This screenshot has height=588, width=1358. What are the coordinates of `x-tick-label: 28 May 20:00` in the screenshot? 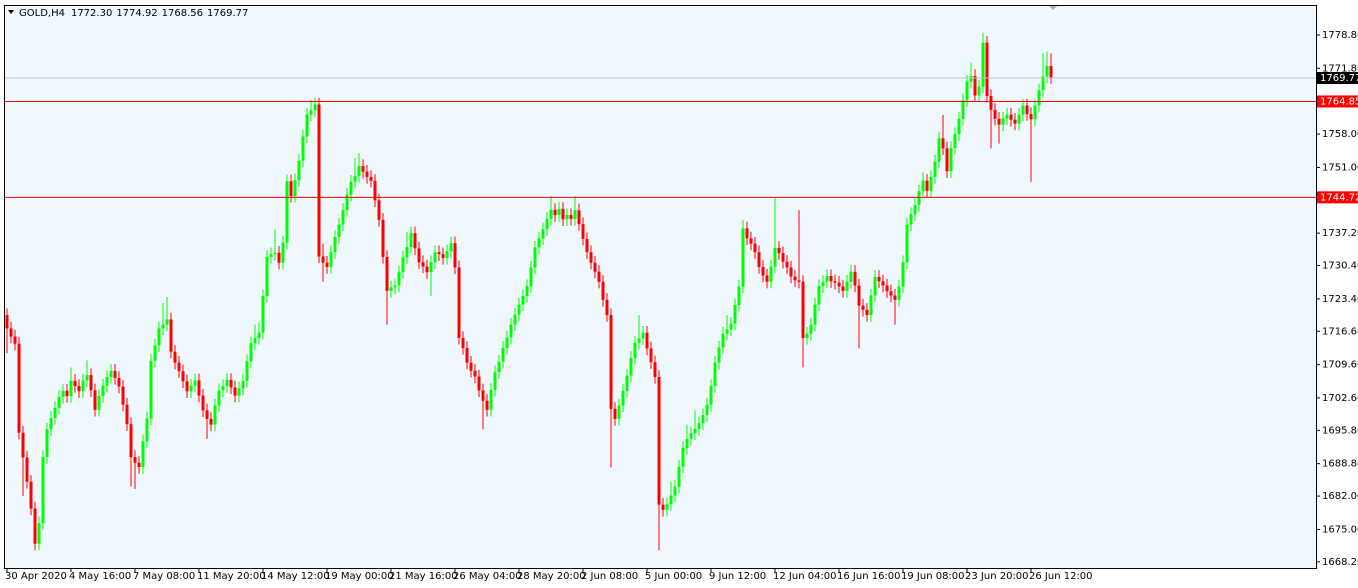 It's located at (551, 576).